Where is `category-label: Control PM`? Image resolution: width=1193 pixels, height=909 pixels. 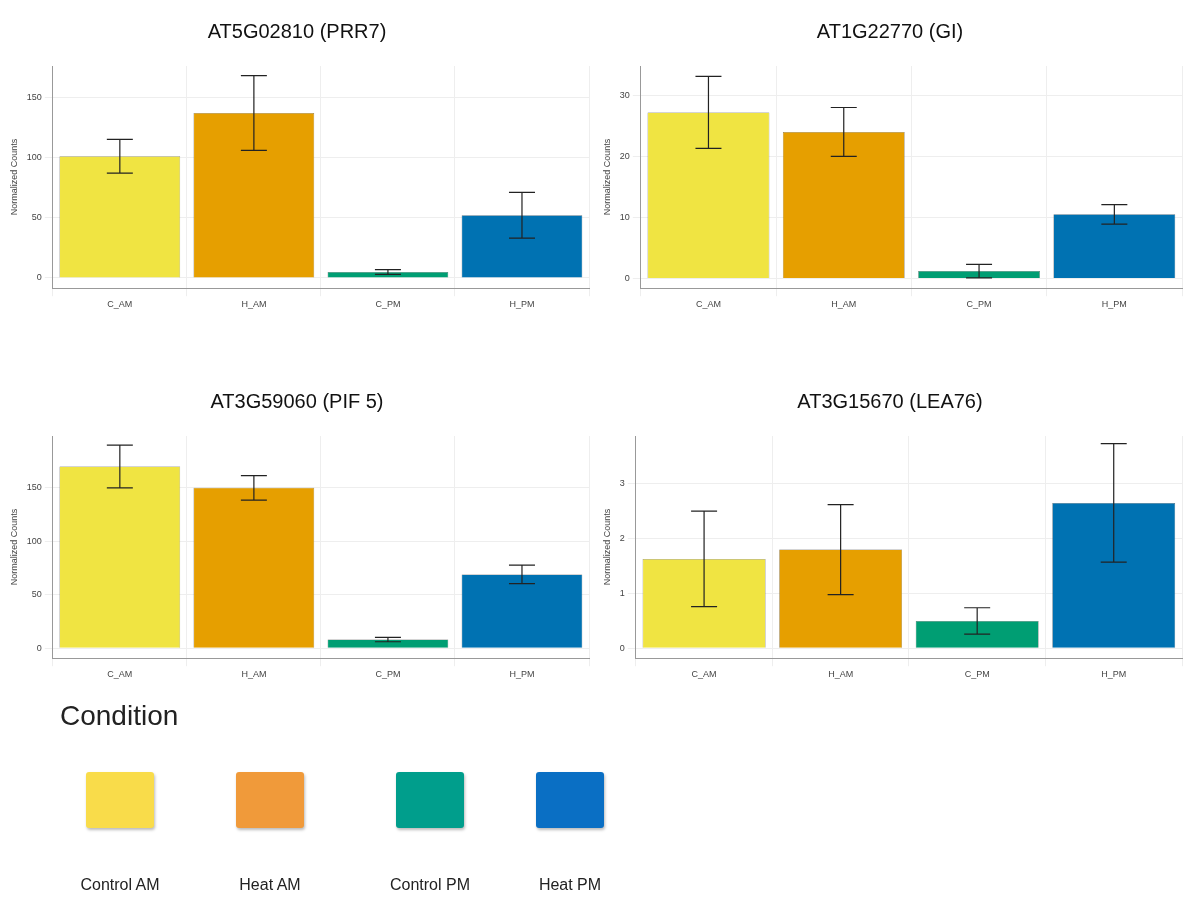
category-label: Control PM is located at coordinates (430, 885).